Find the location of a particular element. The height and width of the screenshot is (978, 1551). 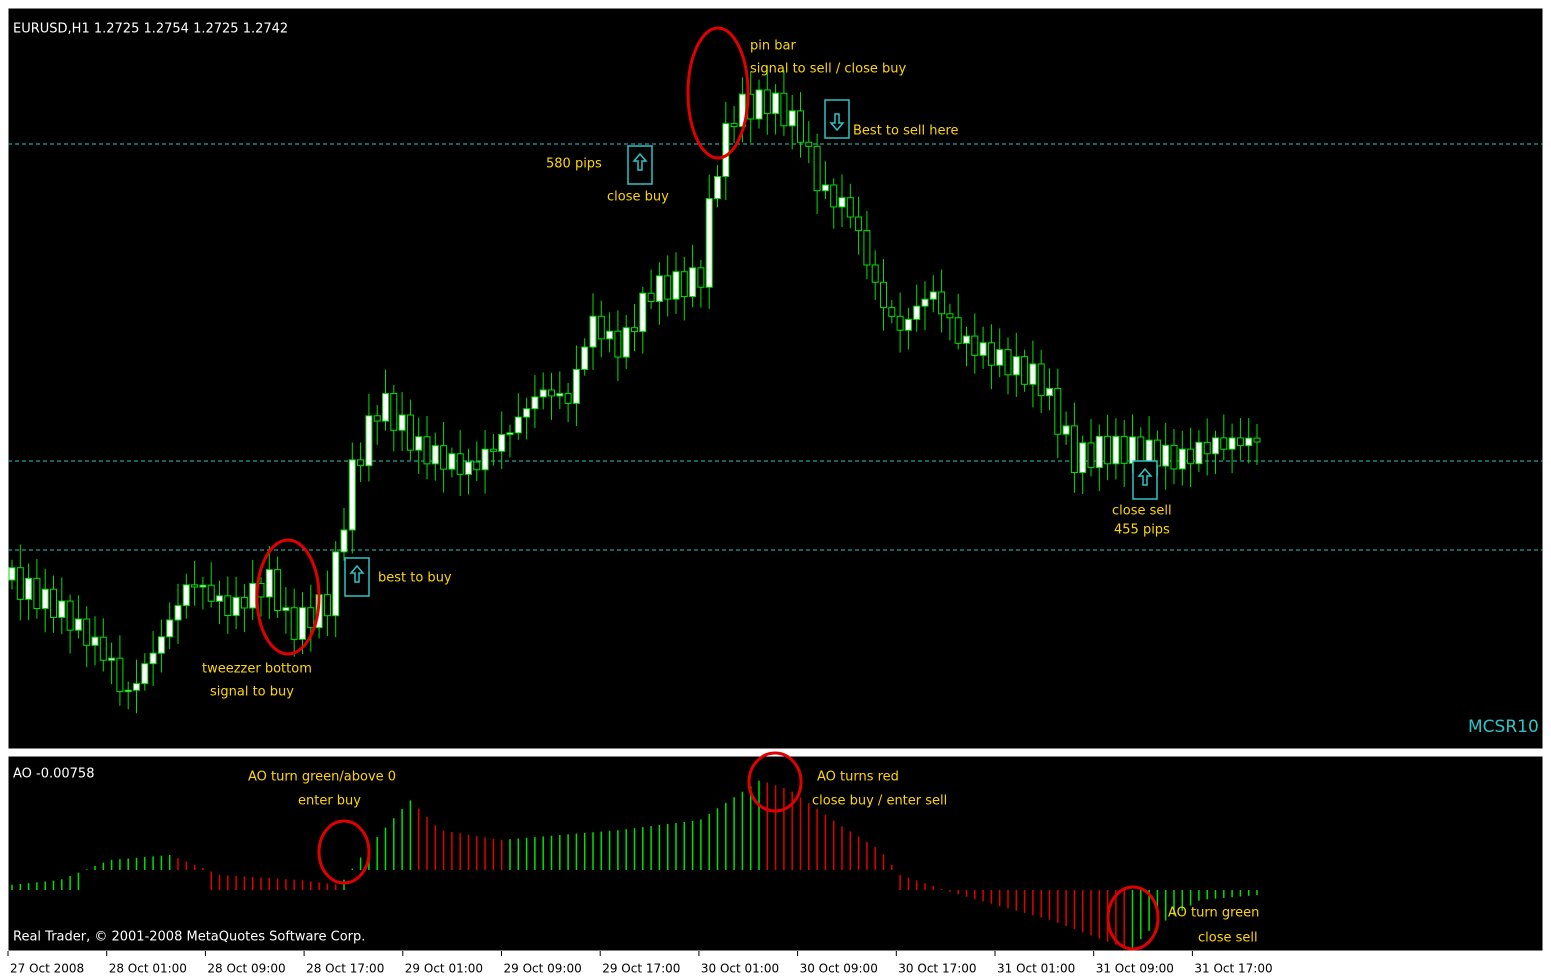

annotation: signal to buy is located at coordinates (252, 692).